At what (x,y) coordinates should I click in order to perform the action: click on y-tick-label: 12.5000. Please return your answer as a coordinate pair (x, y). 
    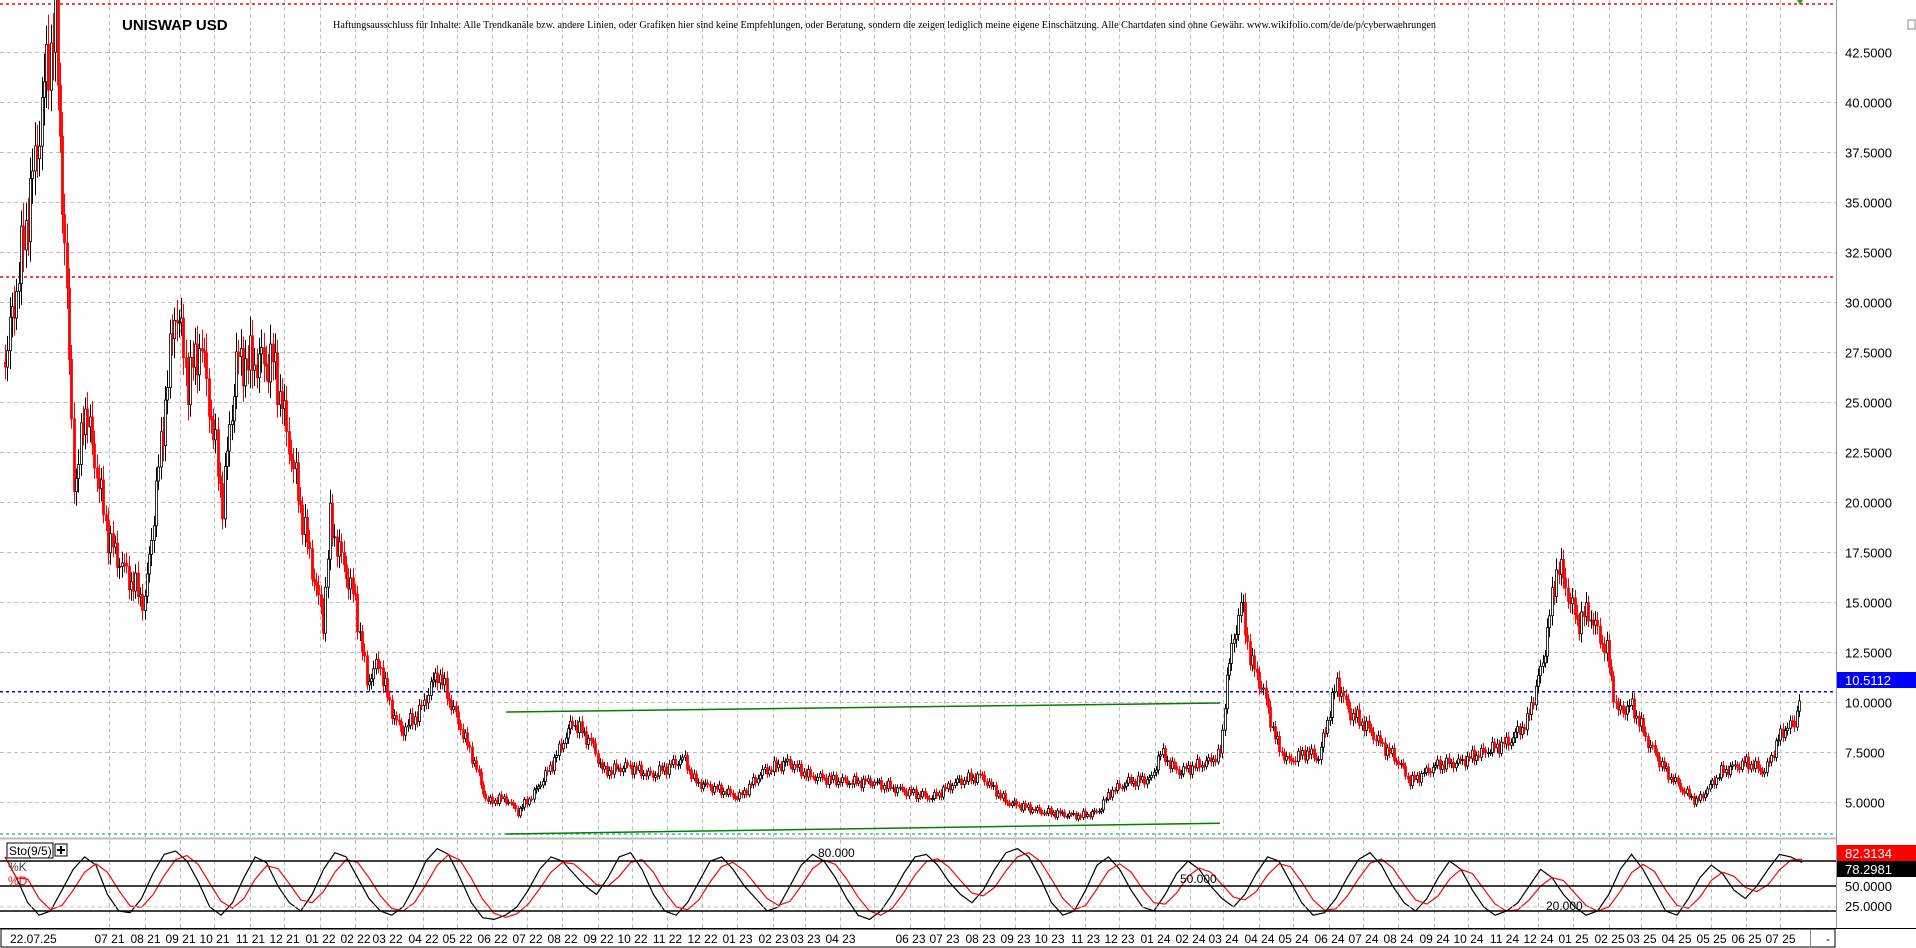
    Looking at the image, I should click on (1868, 653).